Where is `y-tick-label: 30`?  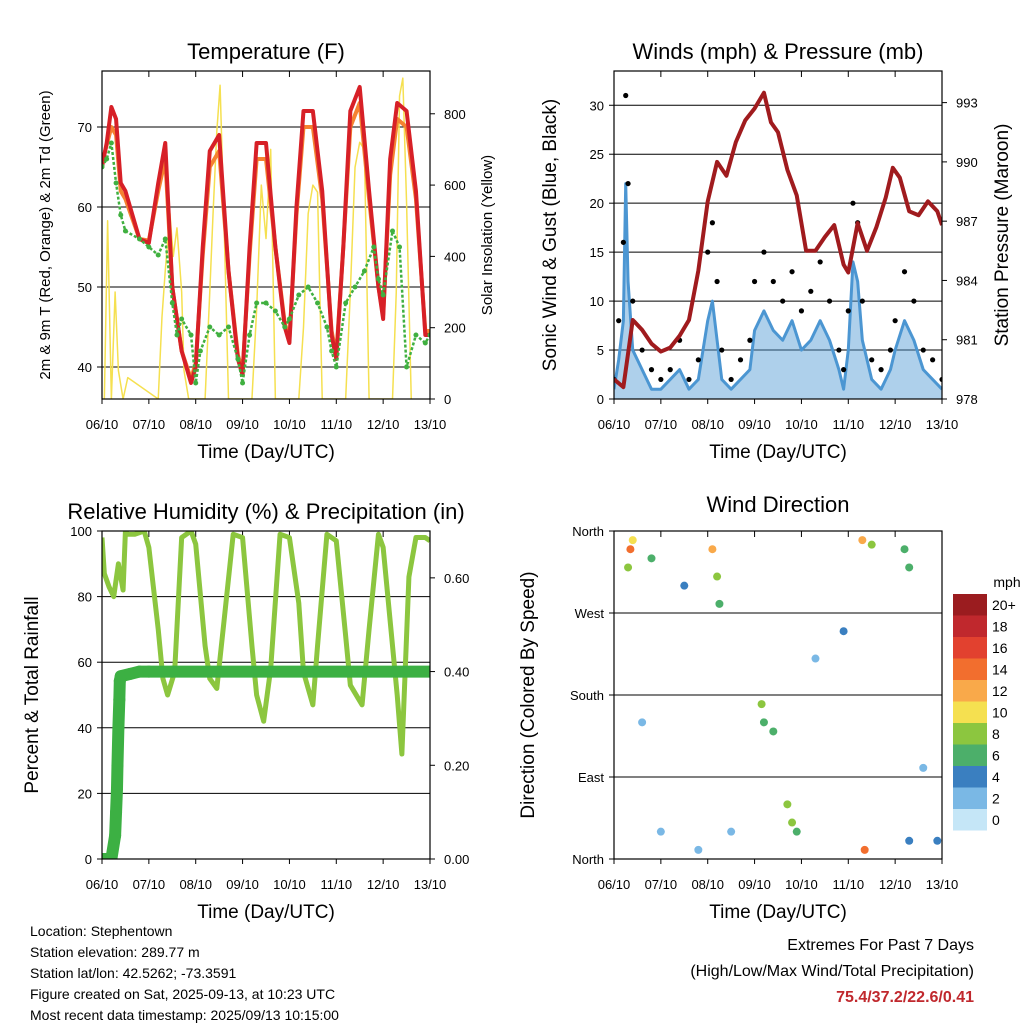 y-tick-label: 30 is located at coordinates (597, 105).